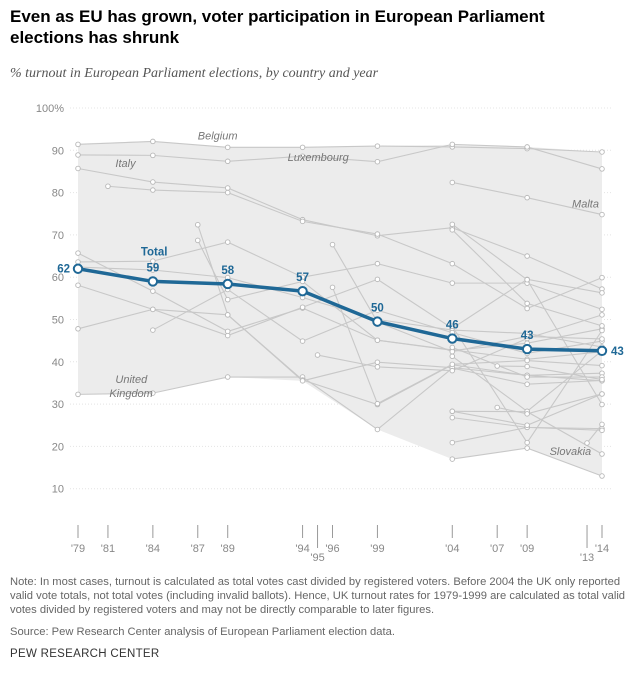 The image size is (640, 678). What do you see at coordinates (58, 490) in the screenshot?
I see `y-tick-label: 10` at bounding box center [58, 490].